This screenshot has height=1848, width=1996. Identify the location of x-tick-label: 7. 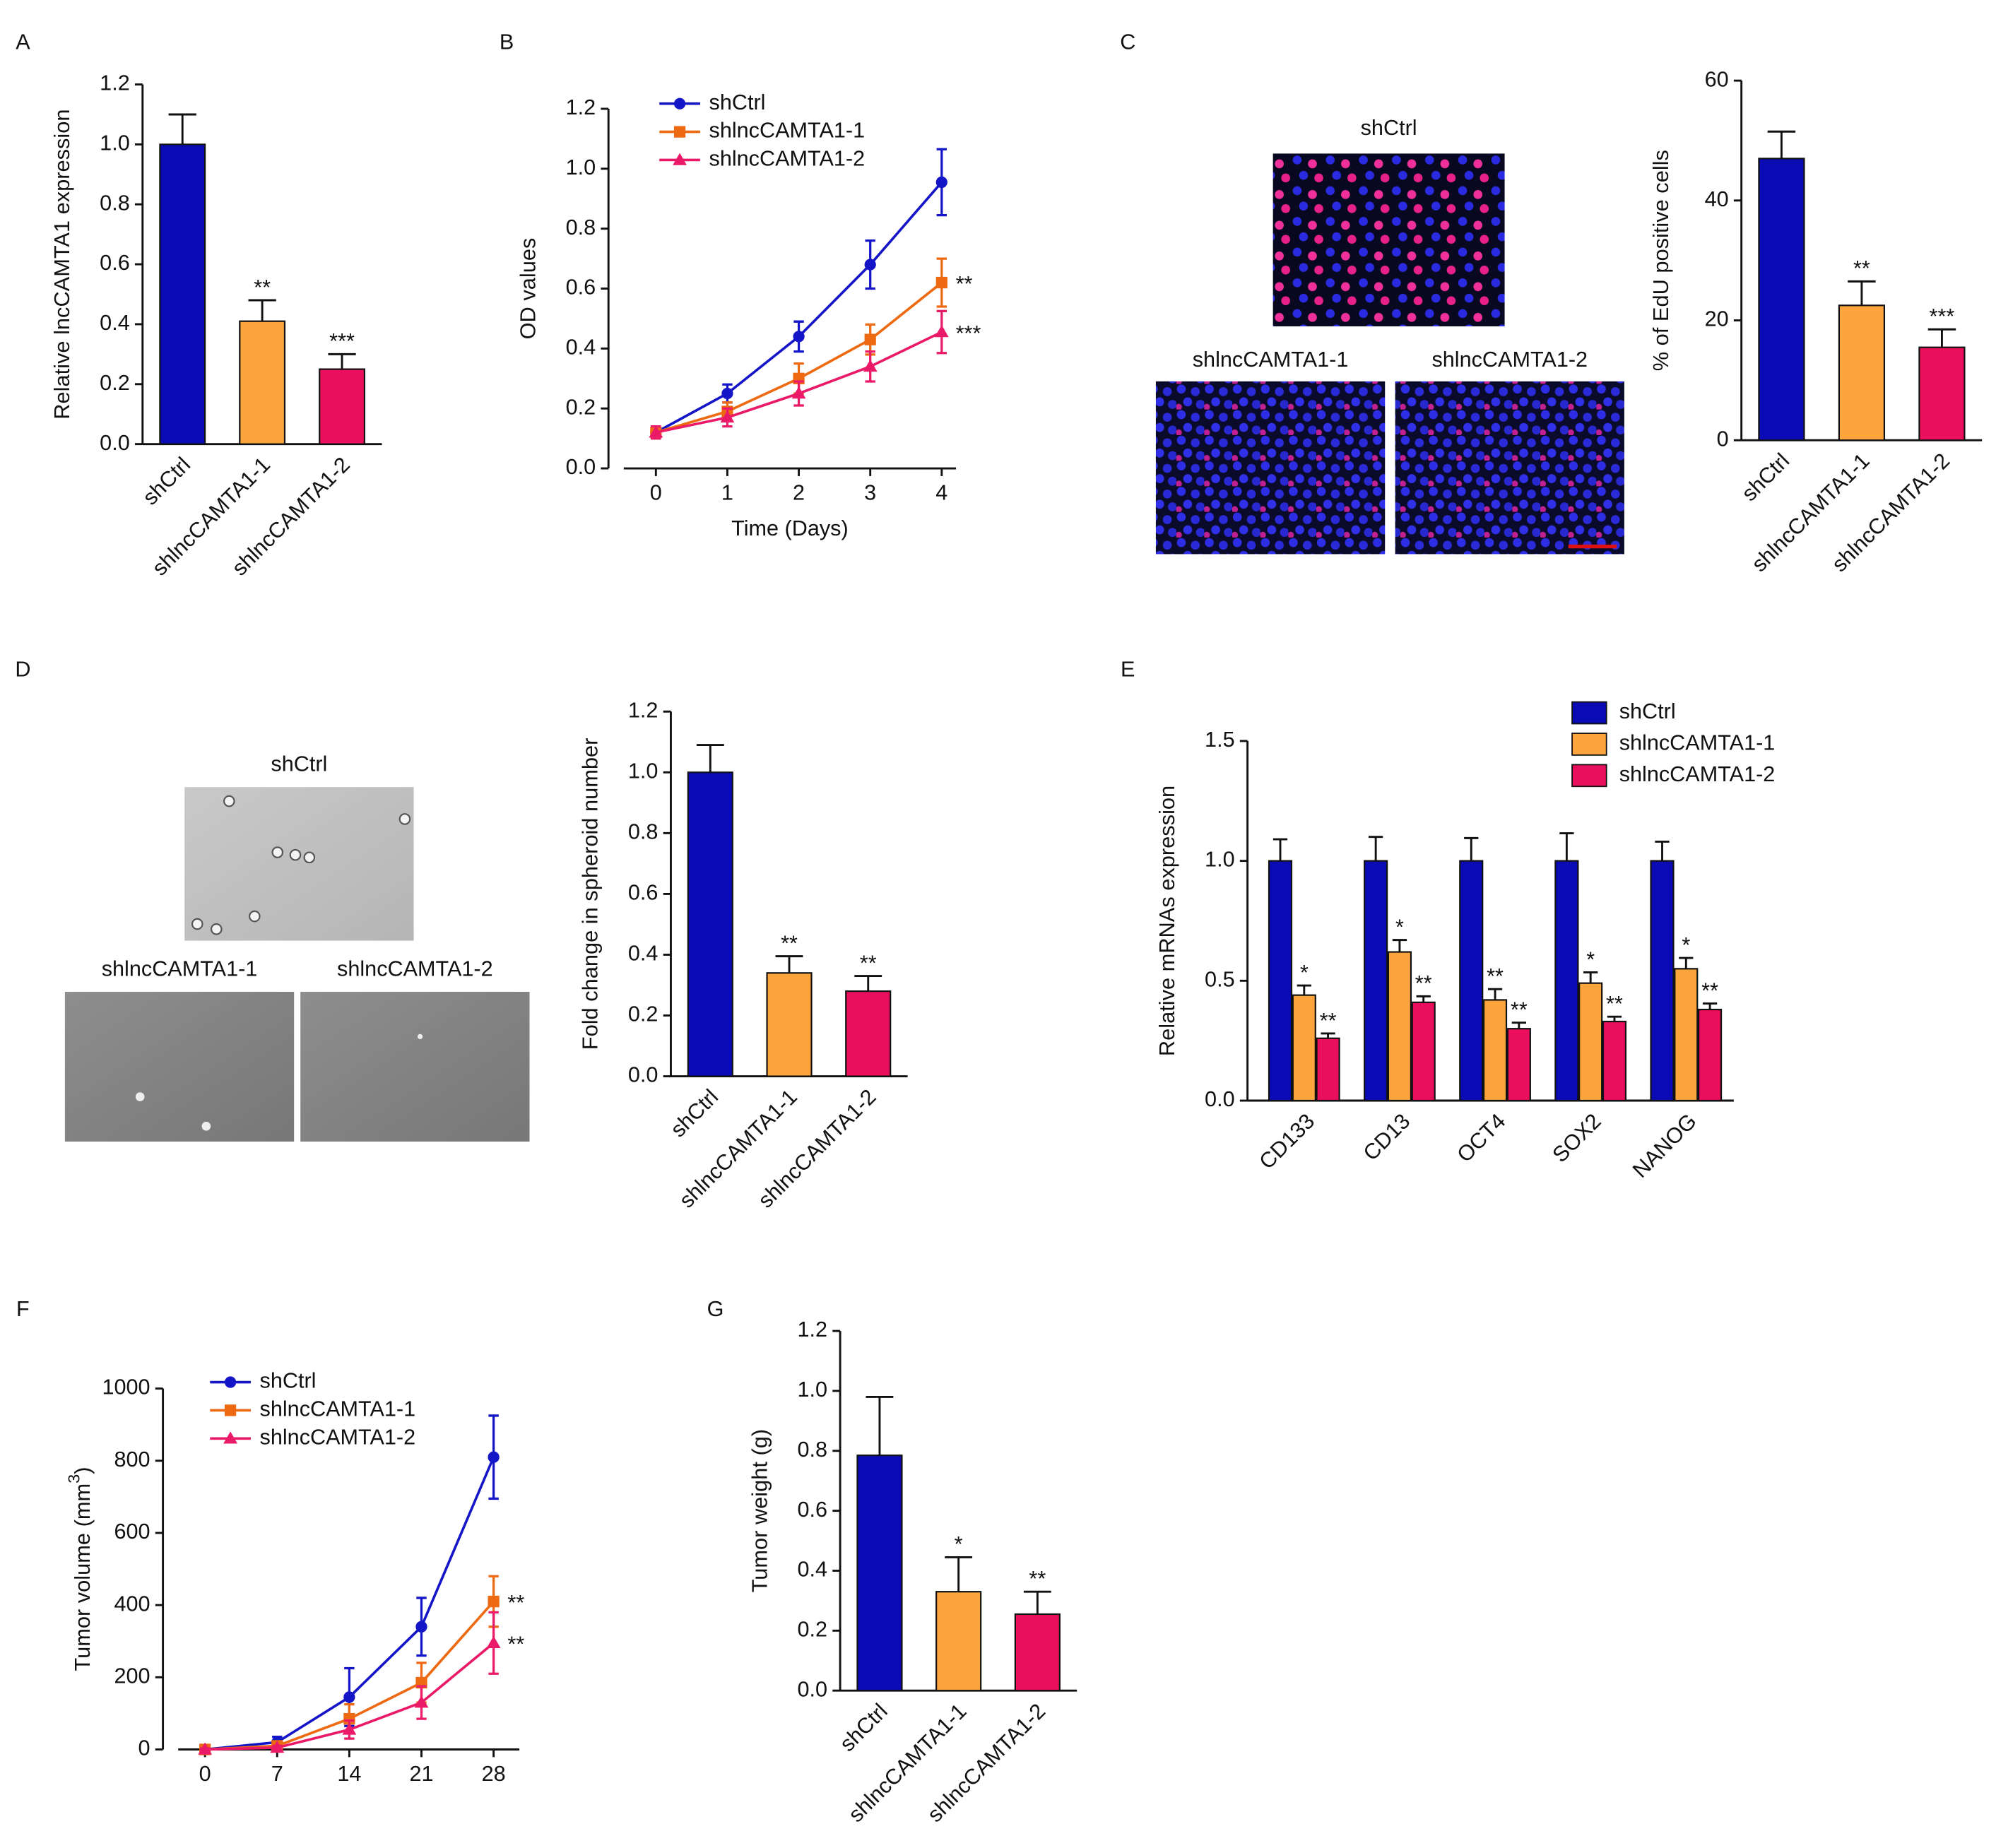
(277, 1773).